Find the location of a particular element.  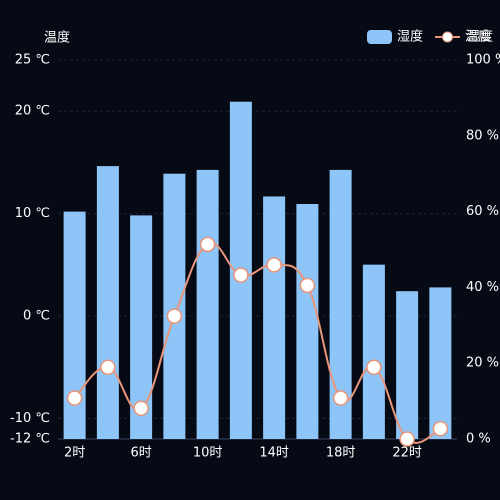

y2-axis-label: 湿度 is located at coordinates (480, 37).